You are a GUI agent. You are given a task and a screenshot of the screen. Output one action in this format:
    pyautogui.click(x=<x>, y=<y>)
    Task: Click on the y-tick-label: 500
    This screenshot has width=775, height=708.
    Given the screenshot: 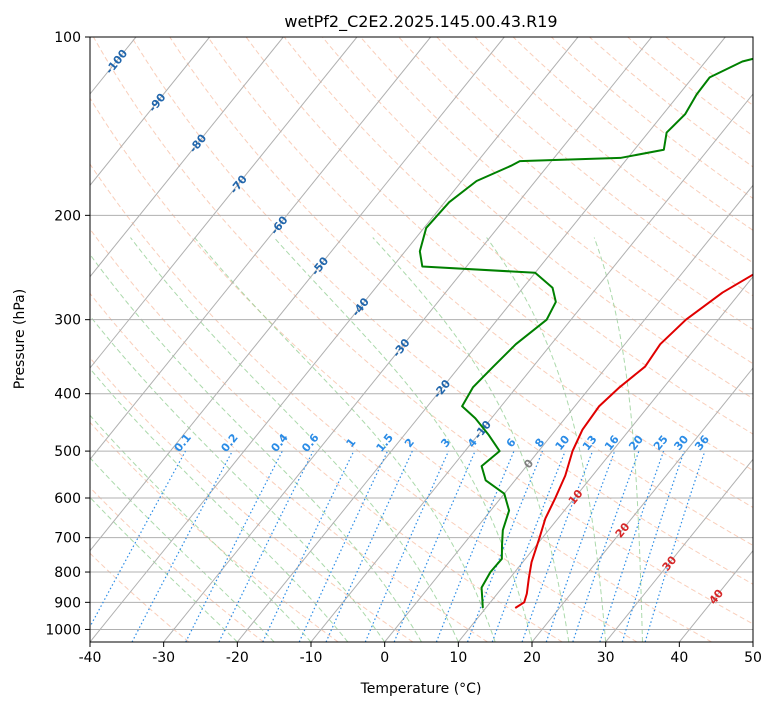 What is the action you would take?
    pyautogui.click(x=67, y=452)
    